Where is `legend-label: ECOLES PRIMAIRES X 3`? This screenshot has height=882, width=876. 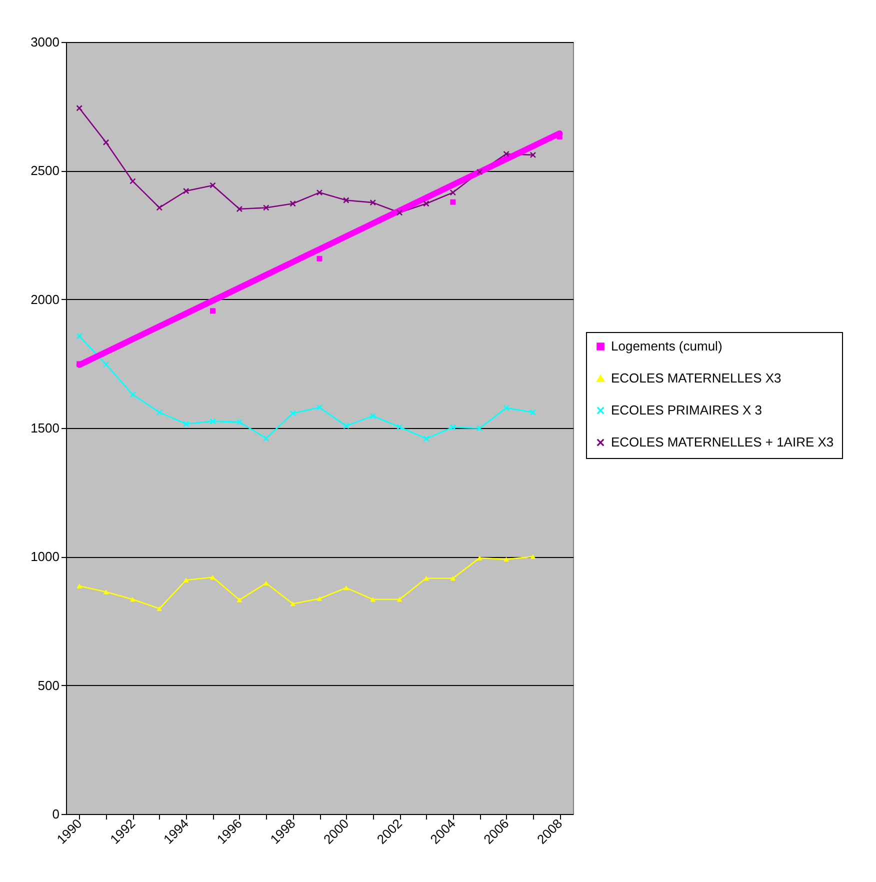 legend-label: ECOLES PRIMAIRES X 3 is located at coordinates (686, 410).